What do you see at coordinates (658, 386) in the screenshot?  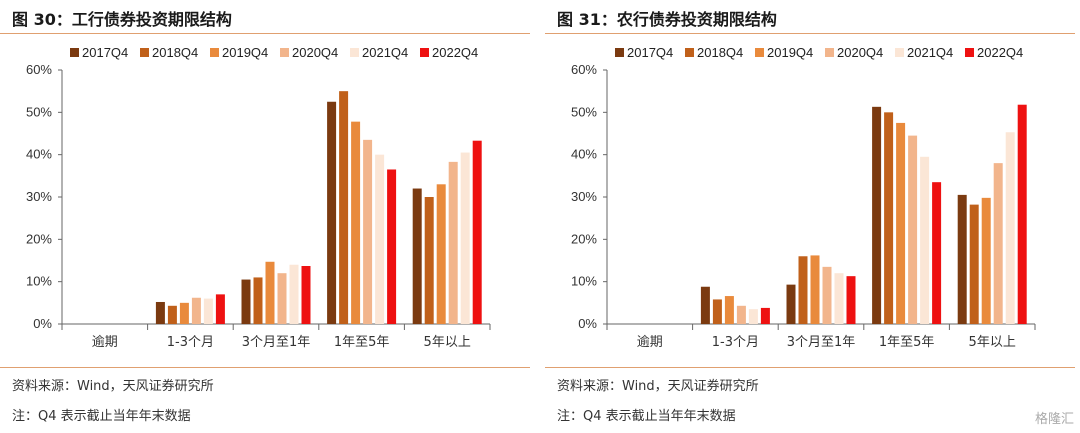 I see `source-text: 资料来源：Wind，天风证券研究所` at bounding box center [658, 386].